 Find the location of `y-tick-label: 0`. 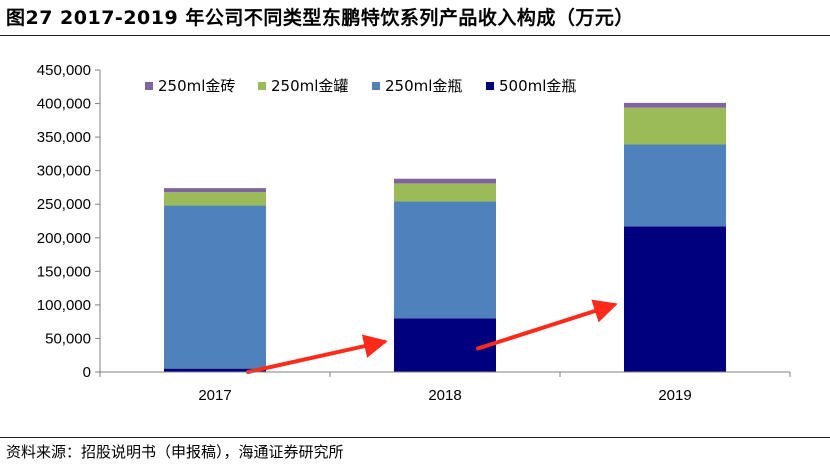

y-tick-label: 0 is located at coordinates (87, 372).